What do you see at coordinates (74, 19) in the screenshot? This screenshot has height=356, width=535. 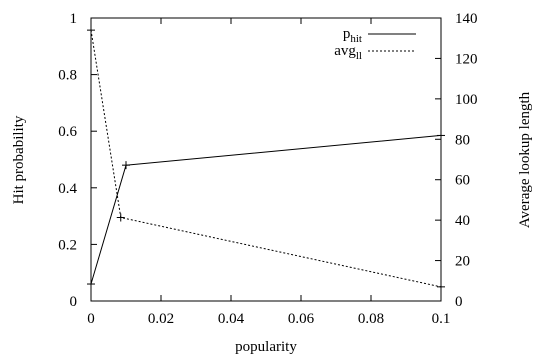 I see `left-y-tick-label: 1` at bounding box center [74, 19].